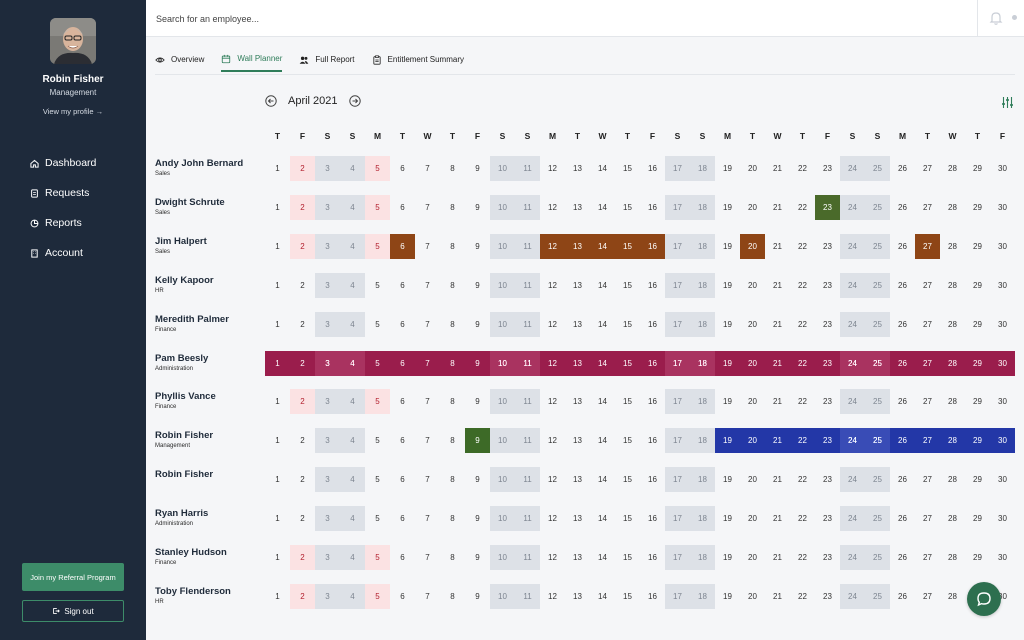 This screenshot has width=1024, height=640. What do you see at coordinates (777, 207) in the screenshot?
I see `day-cell: 21` at bounding box center [777, 207].